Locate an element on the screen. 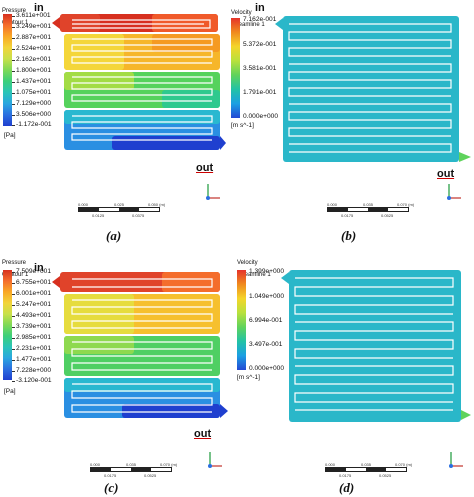 This screenshot has height=497, width=474. legend-tick: 1.049e+000 is located at coordinates (267, 296).